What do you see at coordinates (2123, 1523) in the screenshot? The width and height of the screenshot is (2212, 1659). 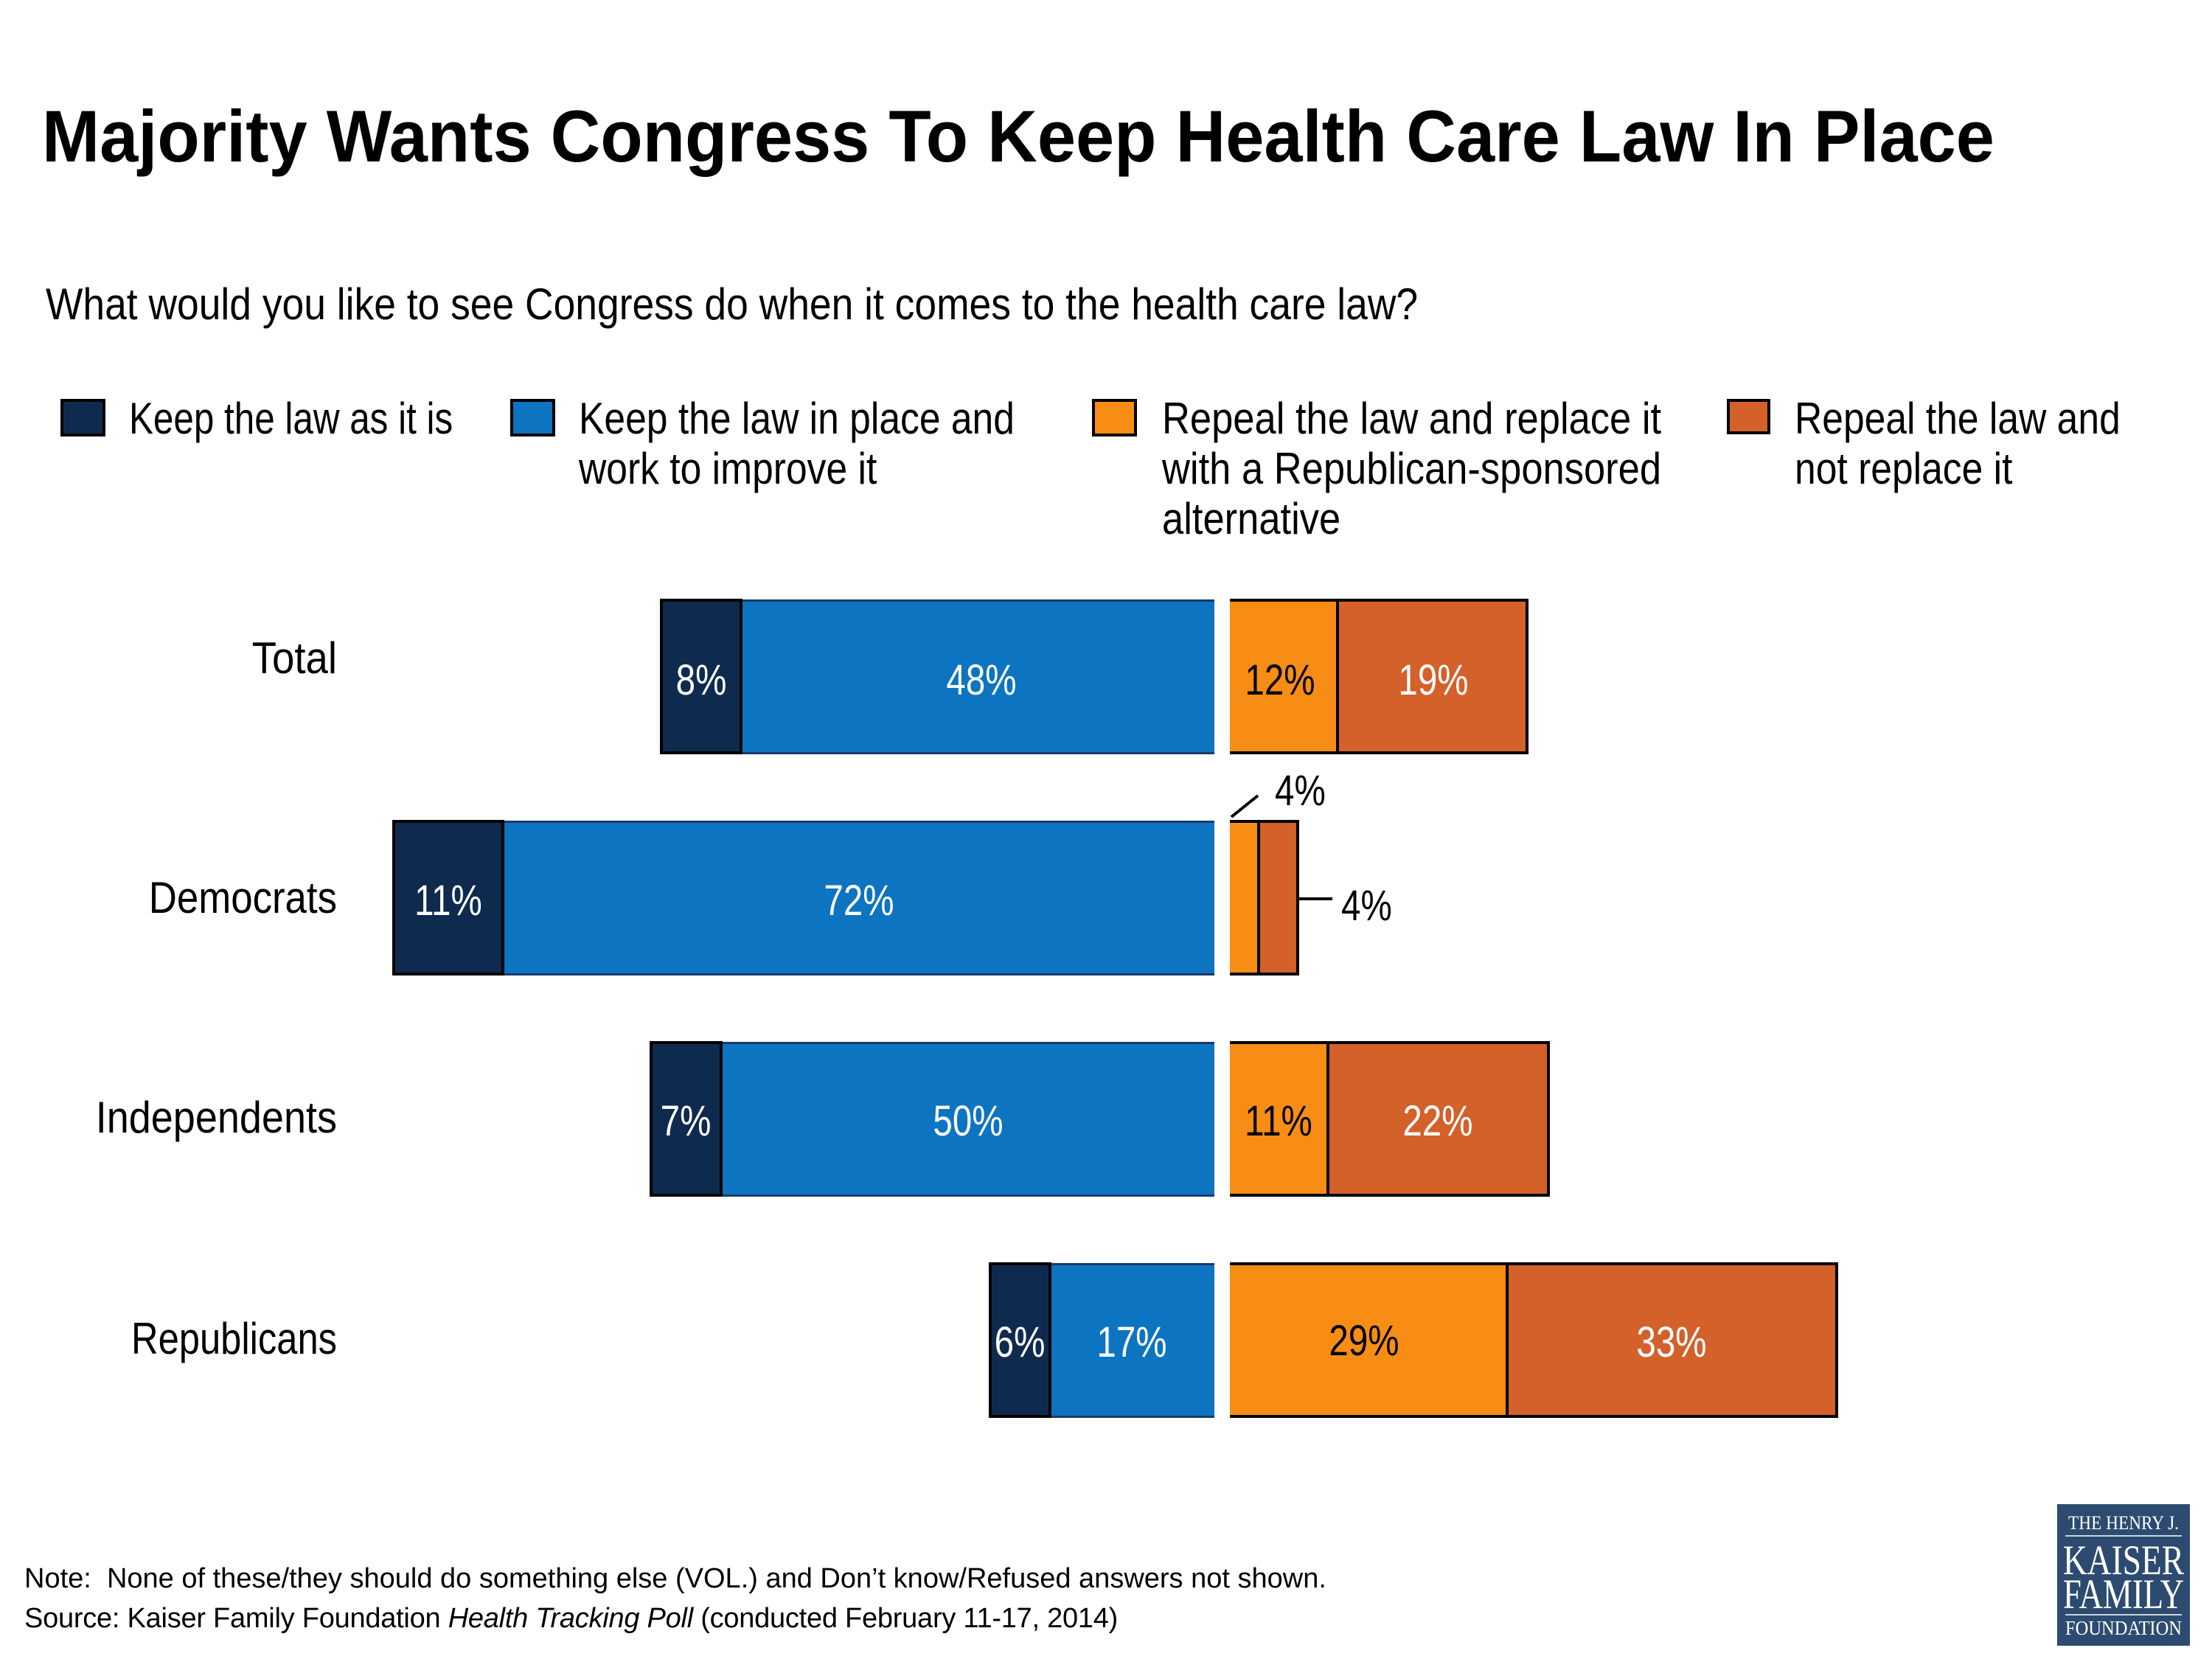 I see `svg-text: THE HENRY J.` at bounding box center [2123, 1523].